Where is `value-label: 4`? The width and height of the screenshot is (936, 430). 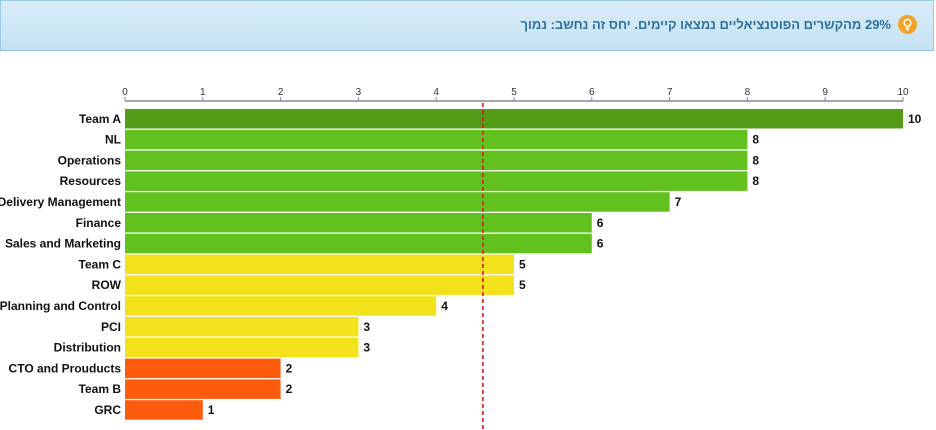 value-label: 4 is located at coordinates (444, 306).